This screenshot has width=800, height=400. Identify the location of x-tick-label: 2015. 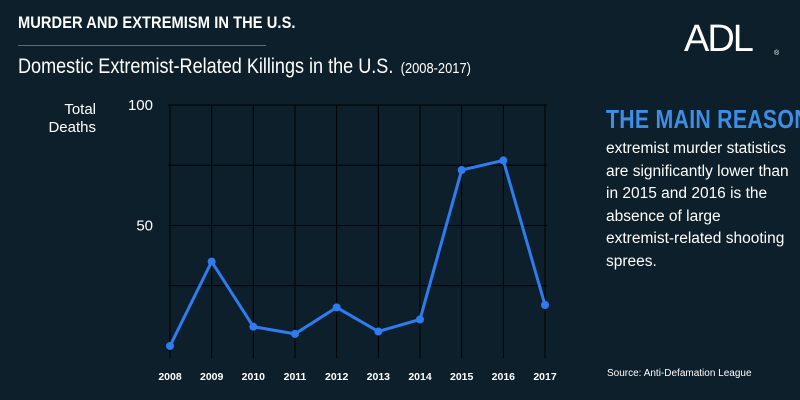
(462, 377).